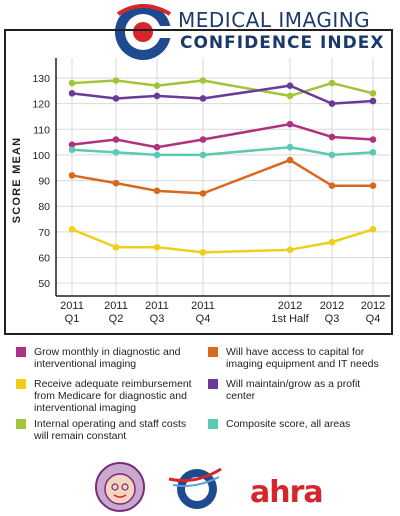 This screenshot has height=516, width=400. I want to click on x-tick-label-period: Q1, so click(72, 319).